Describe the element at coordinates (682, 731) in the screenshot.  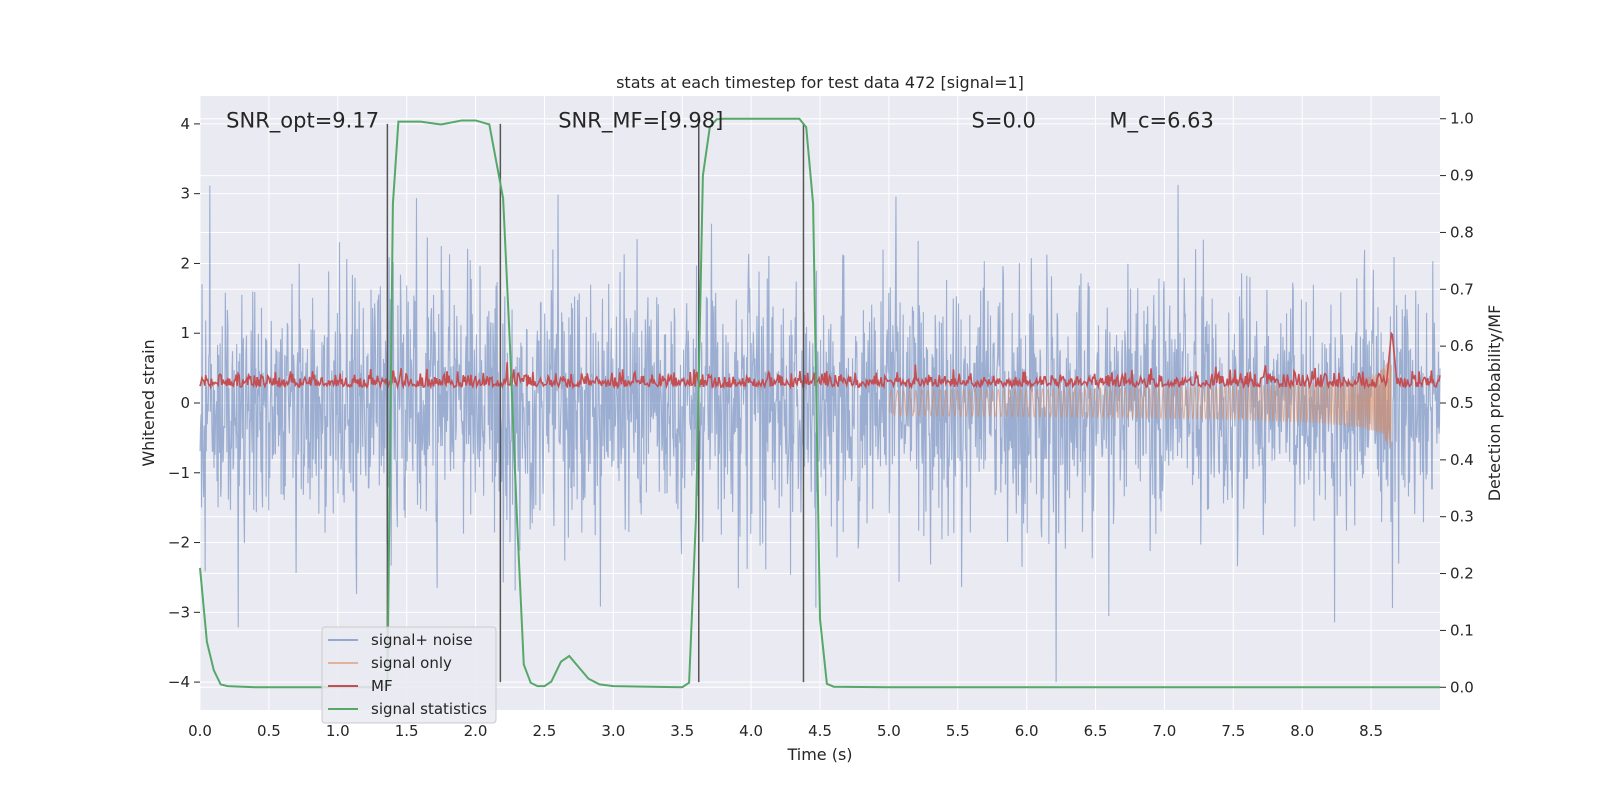
I see `x-tick-label: 3.5` at that location.